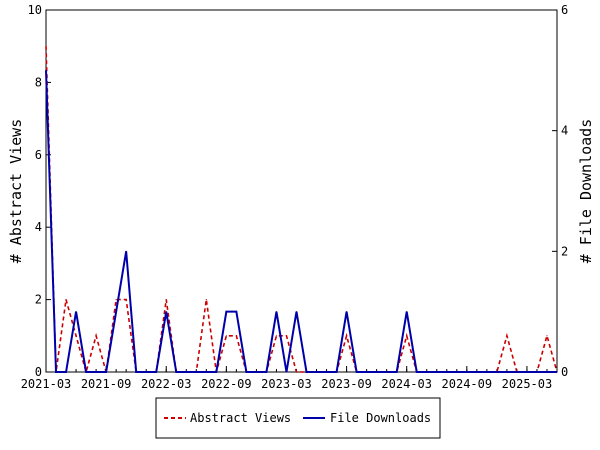 Image resolution: width=600 pixels, height=450 pixels. What do you see at coordinates (38, 300) in the screenshot?
I see `y-left-tick-label: 2` at bounding box center [38, 300].